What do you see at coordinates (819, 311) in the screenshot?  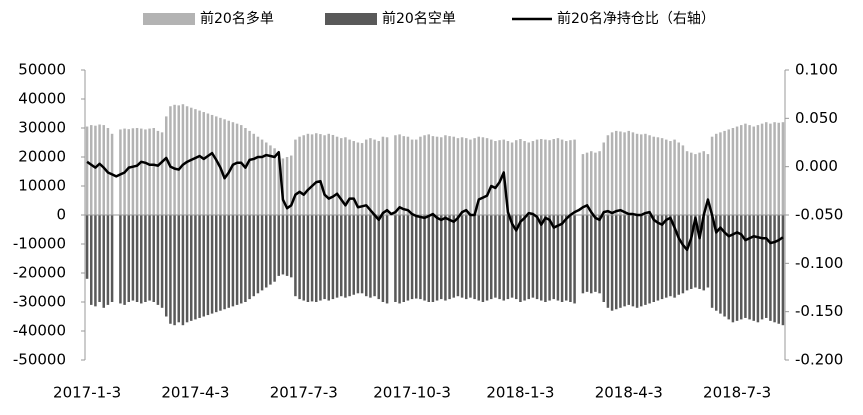 I see `y2-tick-label: -0.150` at bounding box center [819, 311].